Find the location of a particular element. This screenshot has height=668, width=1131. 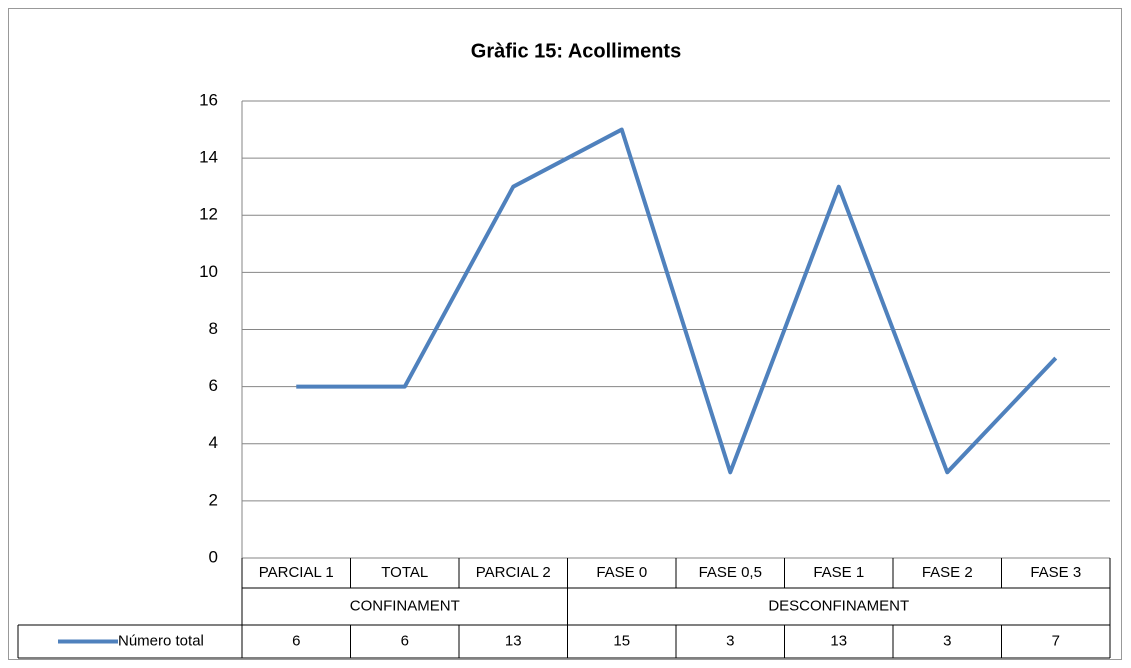

x-tick-label: FASE 2 is located at coordinates (947, 572).